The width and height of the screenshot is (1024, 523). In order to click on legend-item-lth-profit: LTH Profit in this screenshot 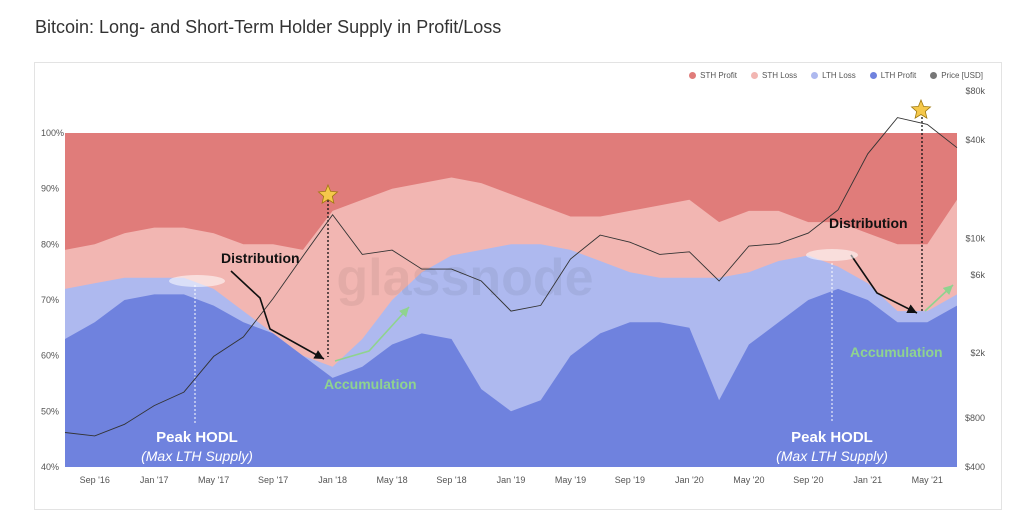, I will do `click(893, 75)`.